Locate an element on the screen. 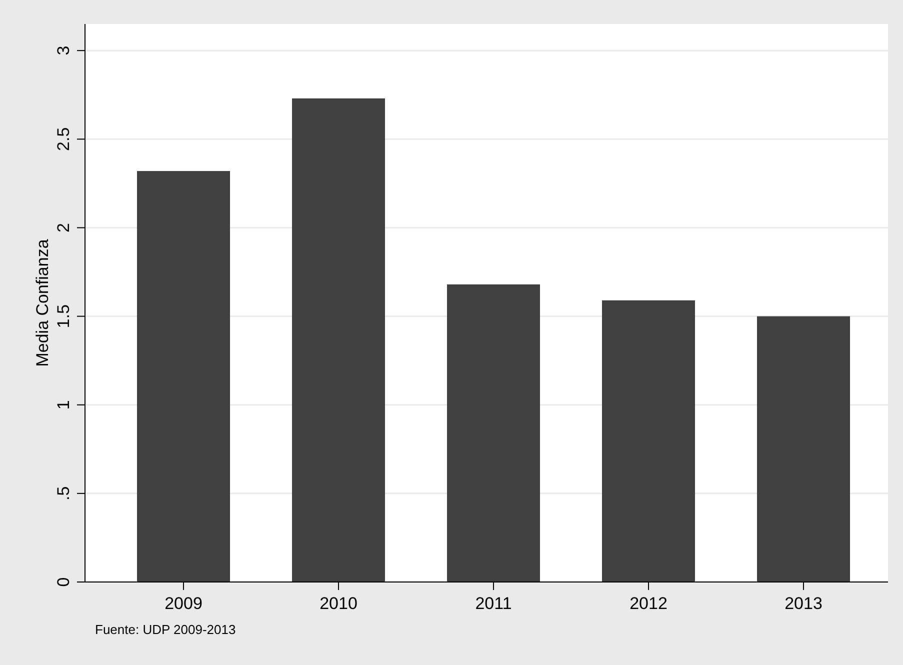 This screenshot has height=665, width=903. x-tick-label: 2011 is located at coordinates (493, 603).